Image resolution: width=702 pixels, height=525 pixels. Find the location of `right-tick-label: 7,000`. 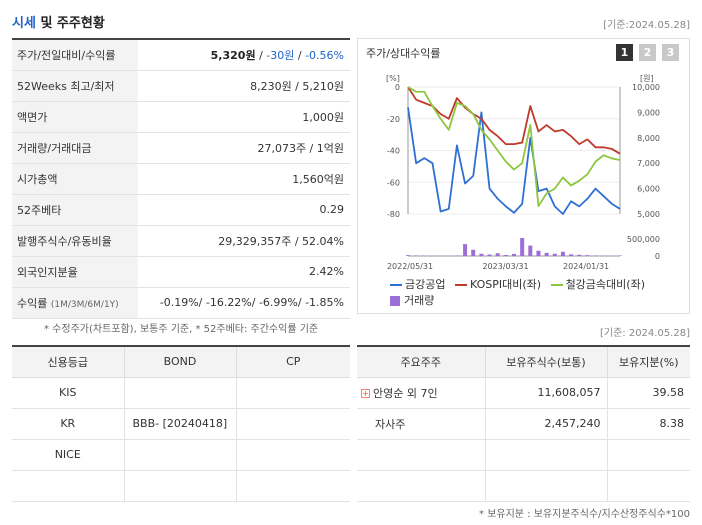

right-tick-label: 7,000 is located at coordinates (648, 163).